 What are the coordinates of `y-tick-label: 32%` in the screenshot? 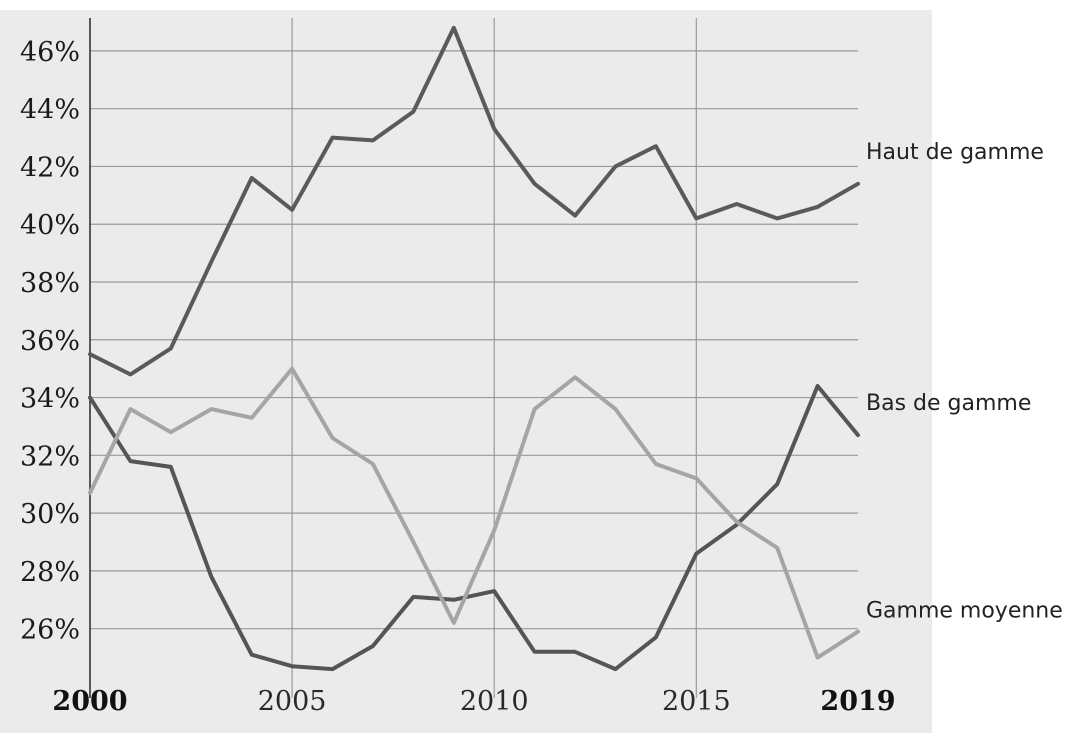 It's located at (50, 456).